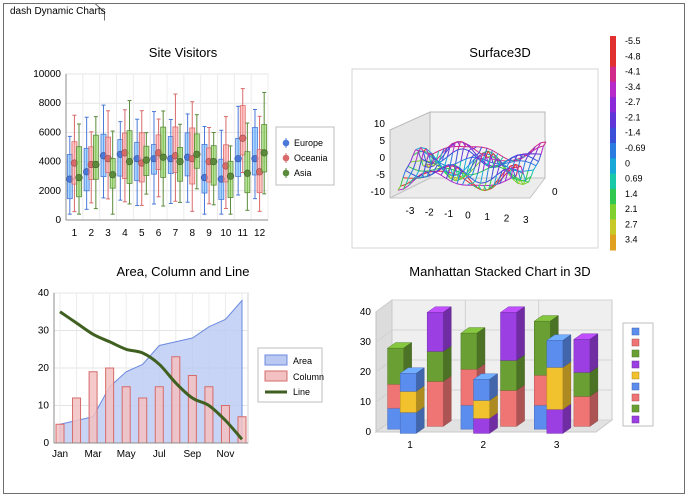  Describe the element at coordinates (54, 12) in the screenshot. I see `window-tab-shape` at that location.